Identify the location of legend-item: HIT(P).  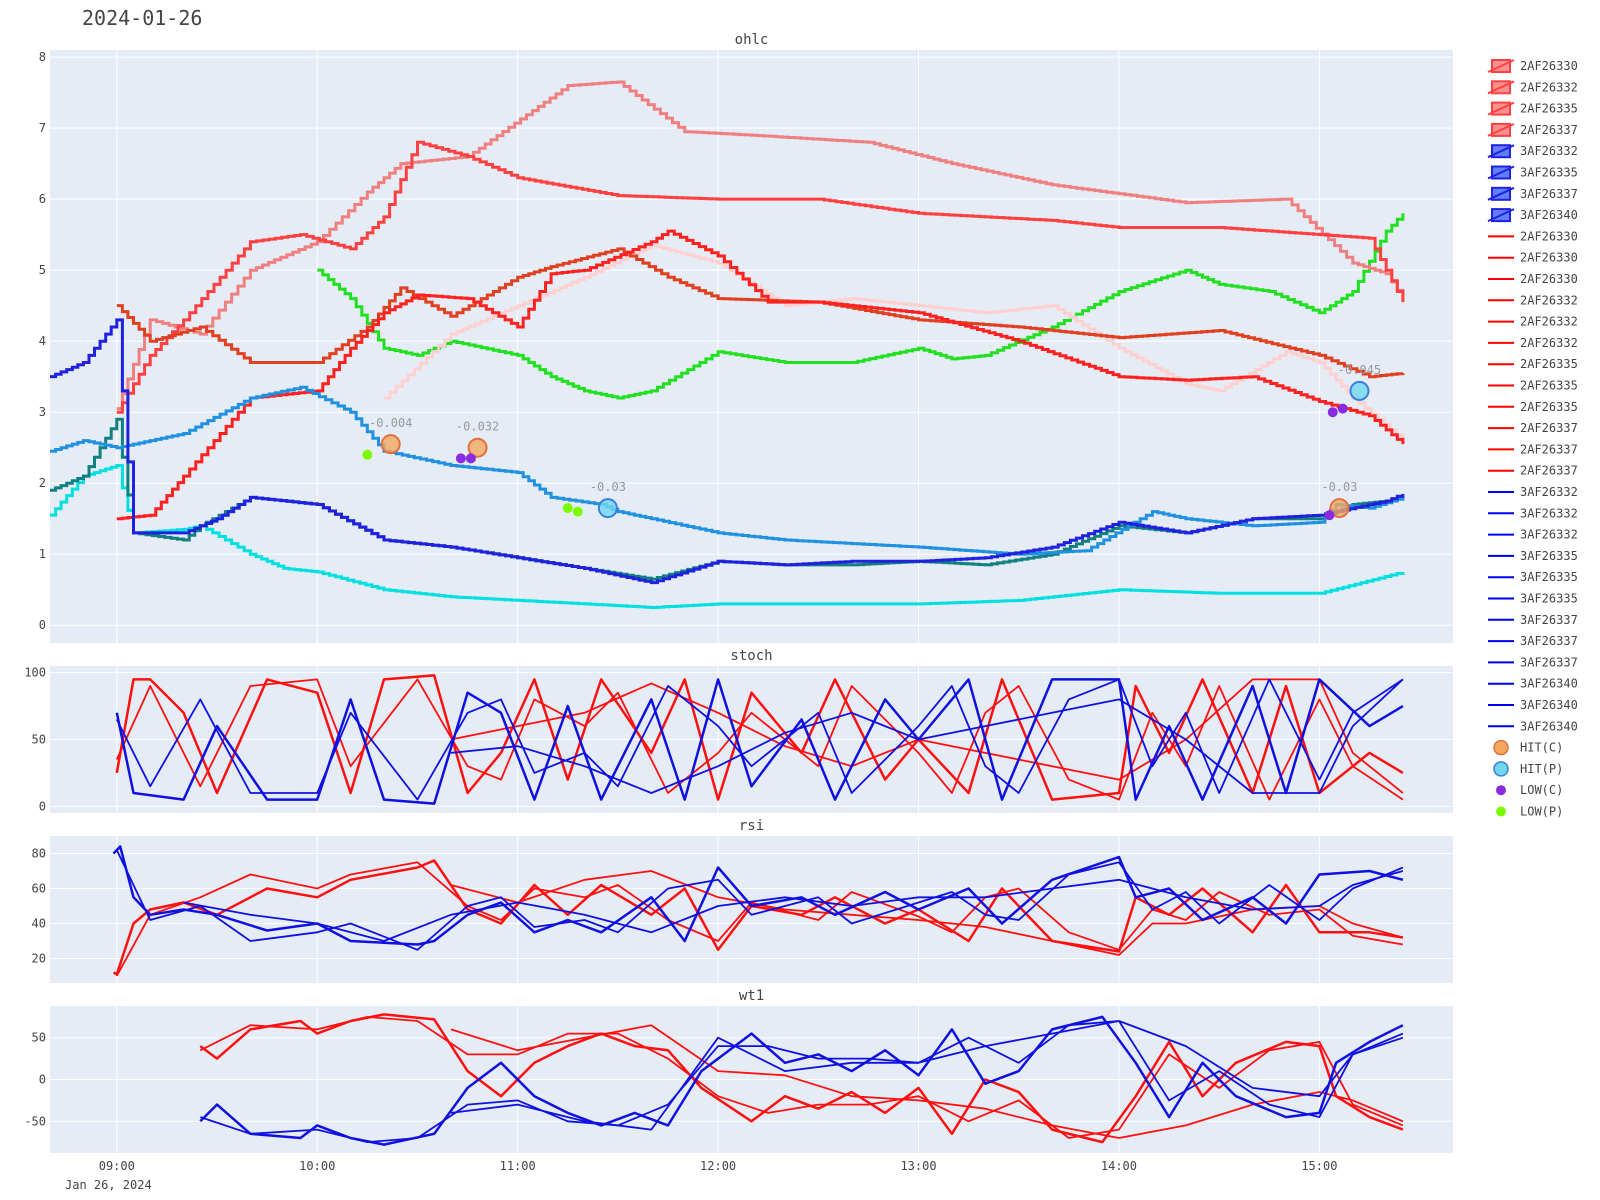
(1528, 769).